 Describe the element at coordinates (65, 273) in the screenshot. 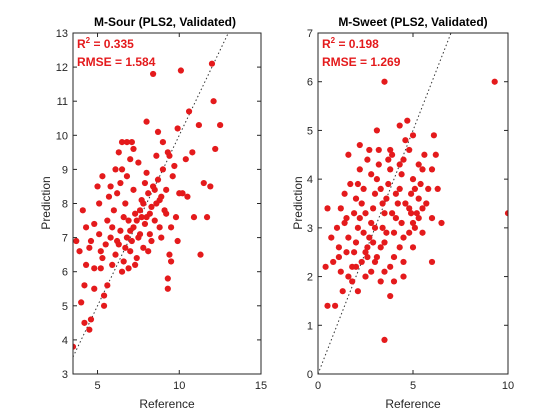

I see `y-tick-label: 6` at that location.